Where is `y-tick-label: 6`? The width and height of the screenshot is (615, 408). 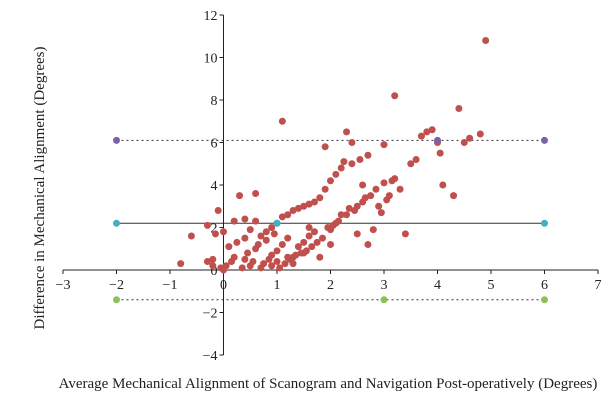
y-tick-label: 6 is located at coordinates (214, 144).